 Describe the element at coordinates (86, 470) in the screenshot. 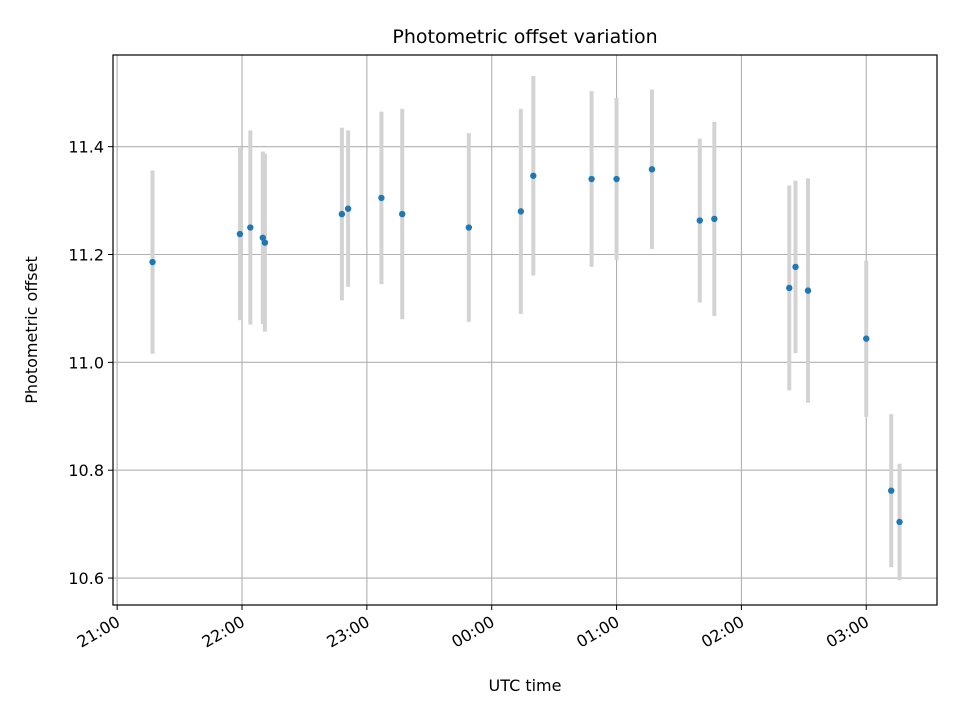

I see `y-tick-label: 10.8` at that location.